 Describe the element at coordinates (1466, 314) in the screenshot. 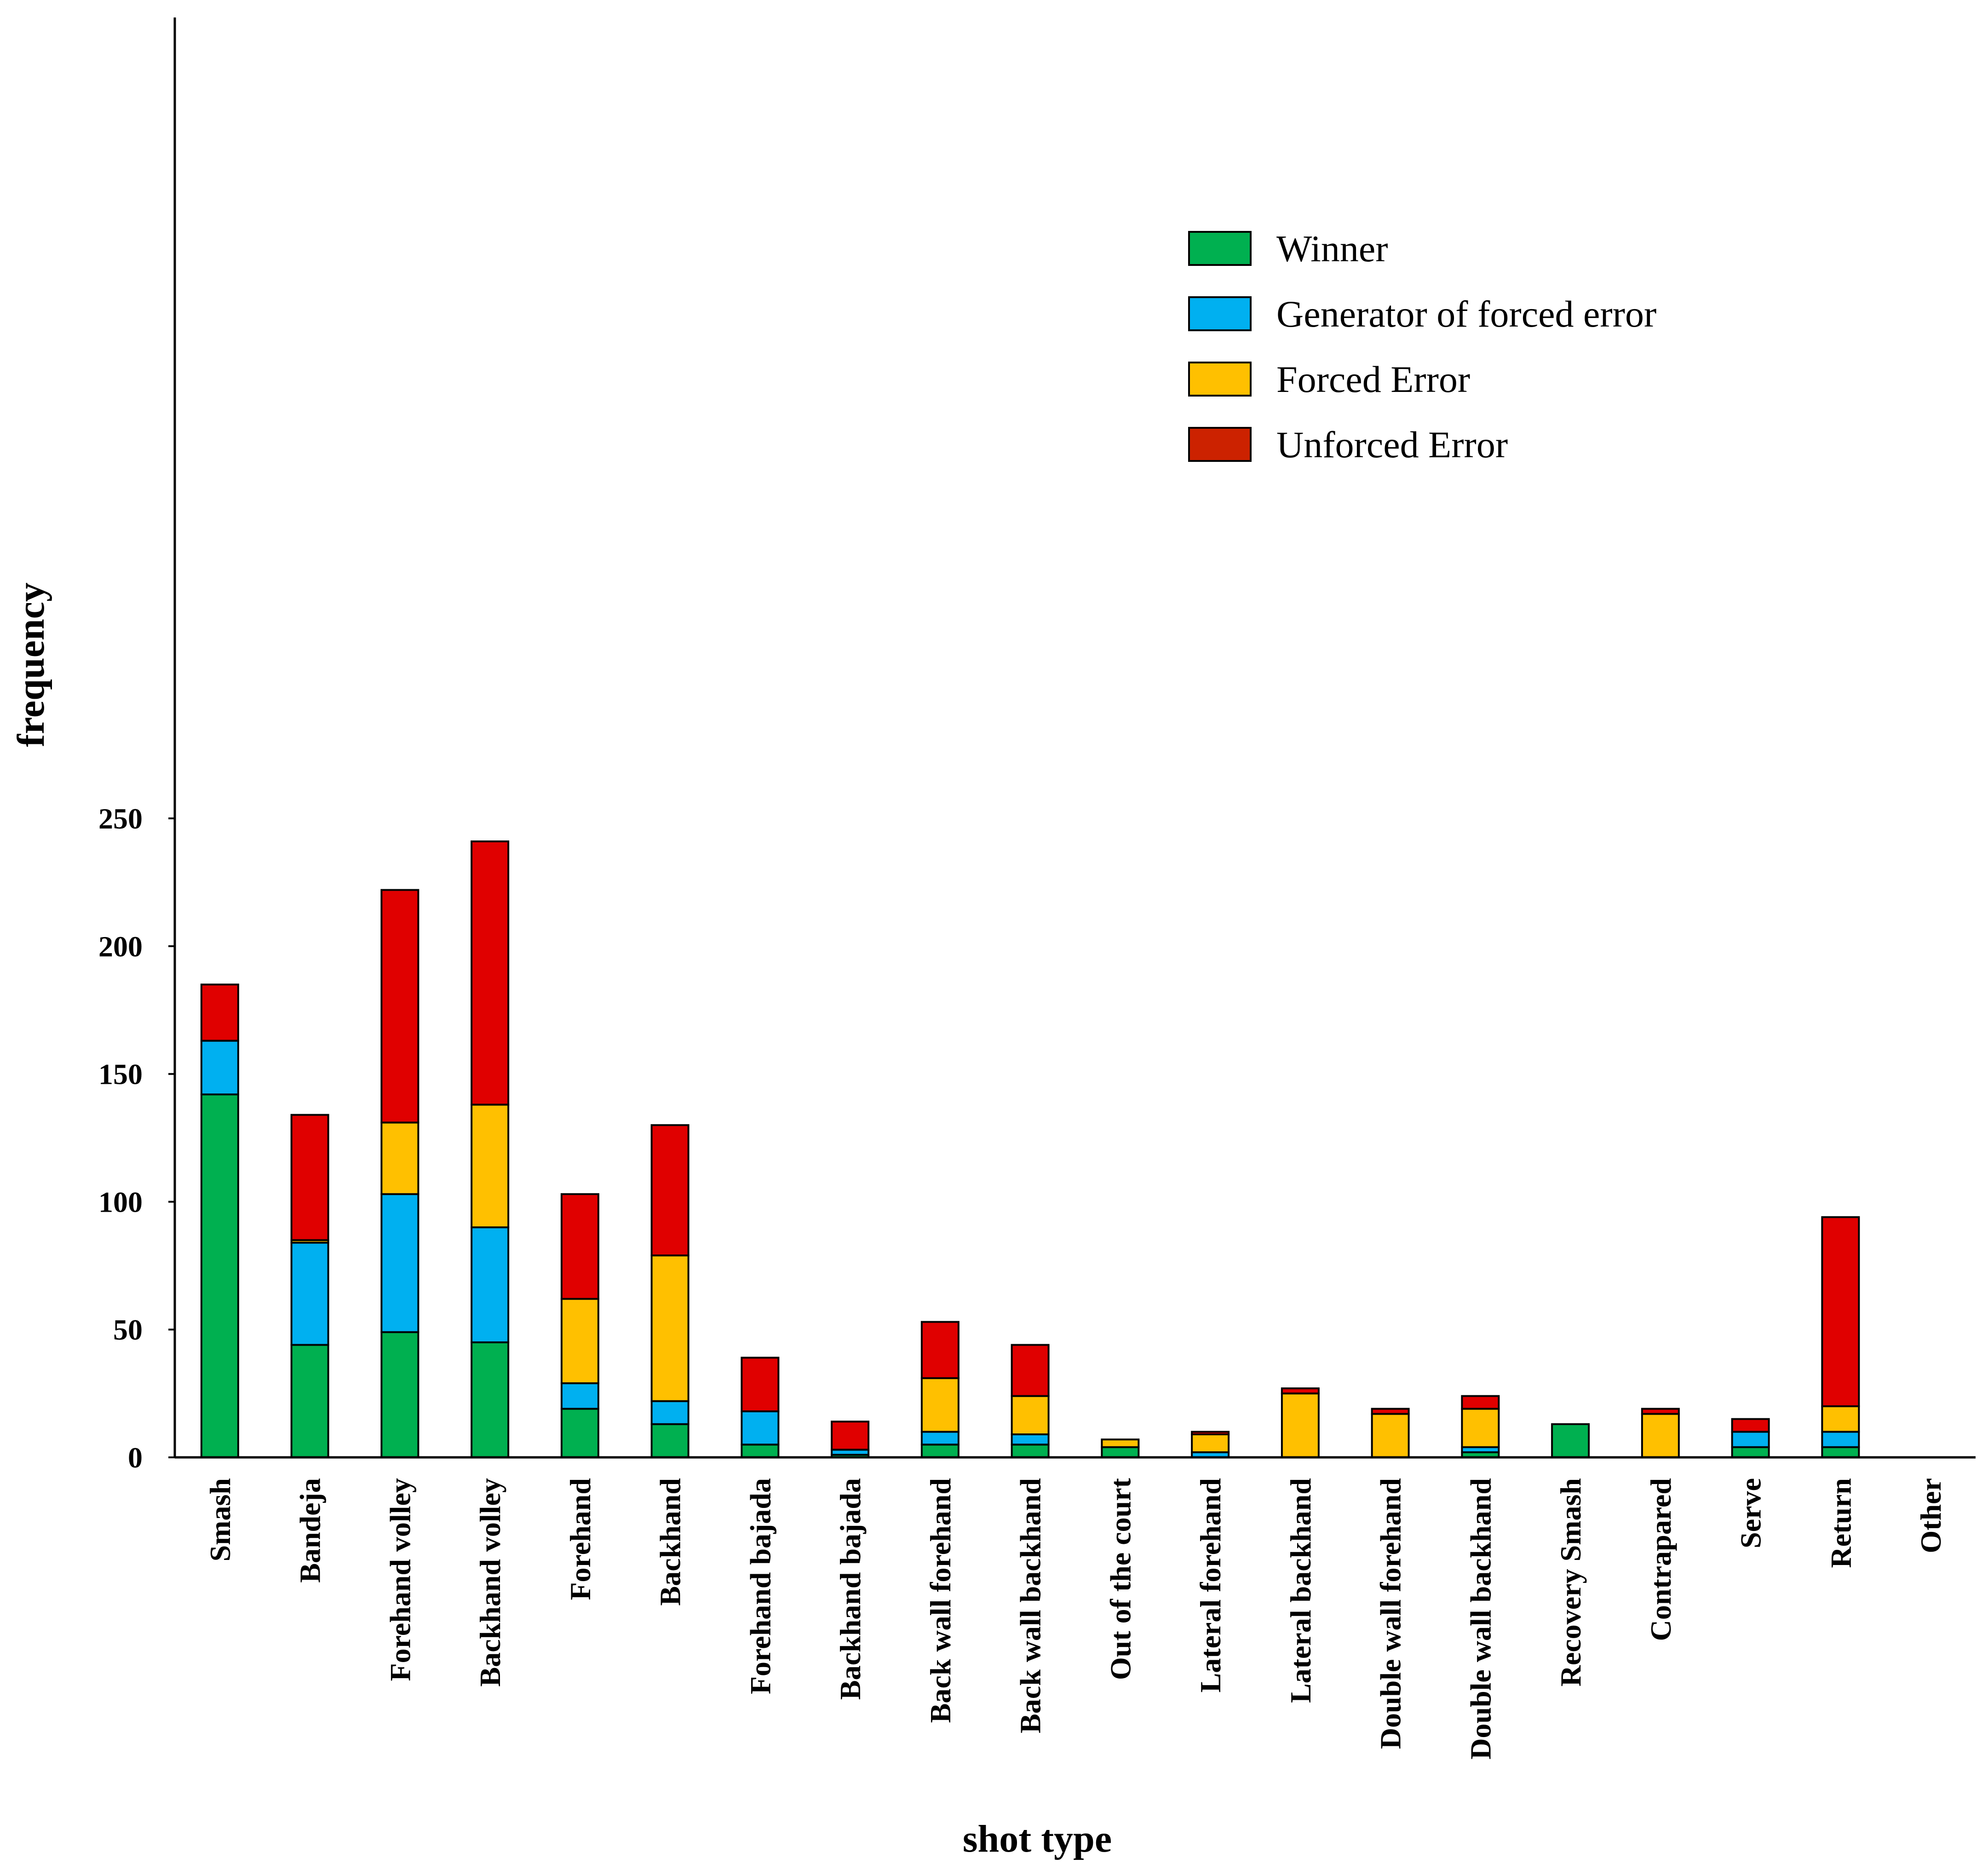

I see `legend-label: Generator of forced error` at that location.